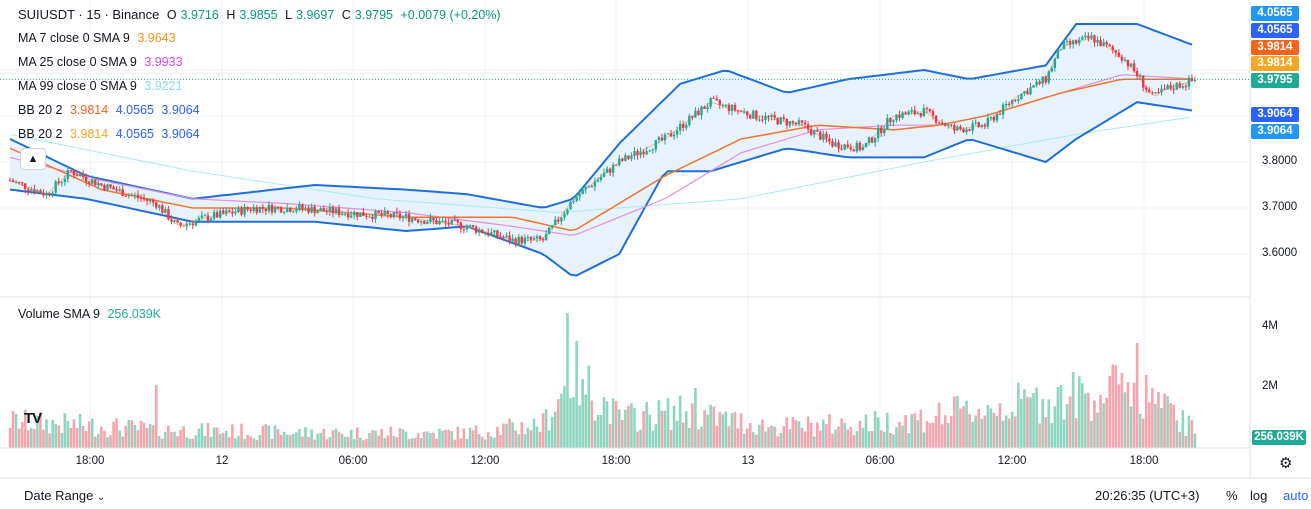 This screenshot has width=1311, height=509. I want to click on indicator-ma99: MA 99 close 0 SMA 9 3.9221, so click(102, 86).